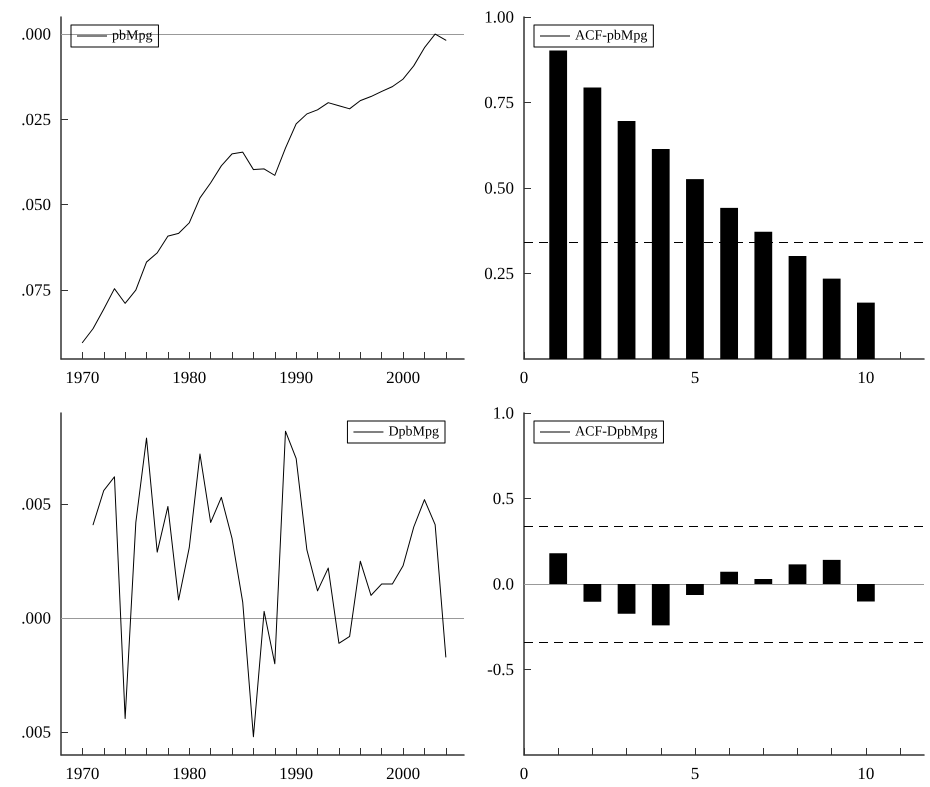  I want to click on y-tick-label: 1.00, so click(499, 17).